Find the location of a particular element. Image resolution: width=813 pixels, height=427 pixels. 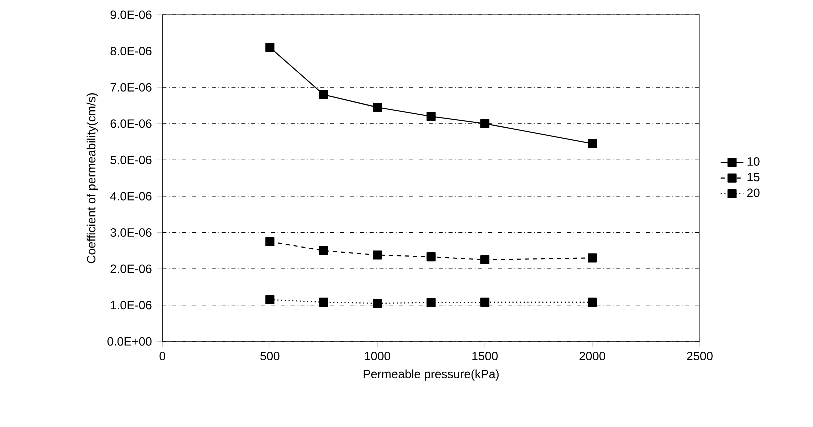

y-tick-label: 6.0E-06 is located at coordinates (131, 124).